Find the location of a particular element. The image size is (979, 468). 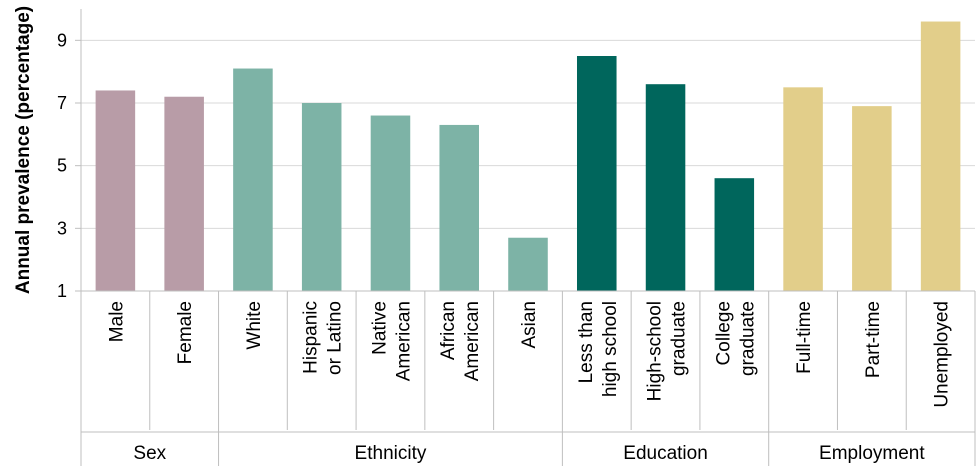

y-tick-label: 1 is located at coordinates (62, 291).